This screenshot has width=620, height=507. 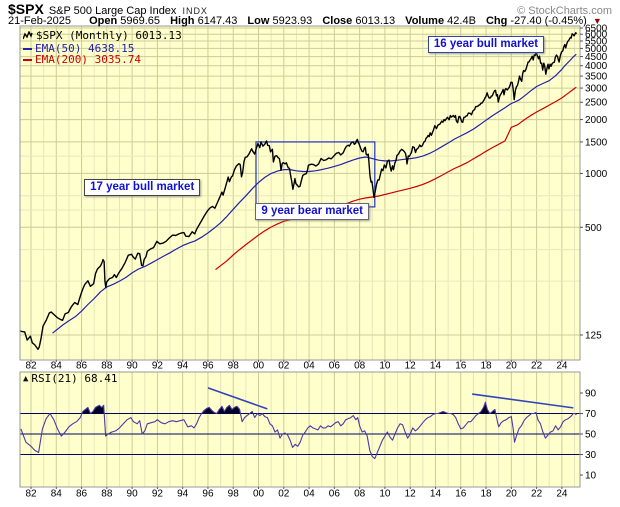 I want to click on svg-text: 125, so click(x=593, y=335).